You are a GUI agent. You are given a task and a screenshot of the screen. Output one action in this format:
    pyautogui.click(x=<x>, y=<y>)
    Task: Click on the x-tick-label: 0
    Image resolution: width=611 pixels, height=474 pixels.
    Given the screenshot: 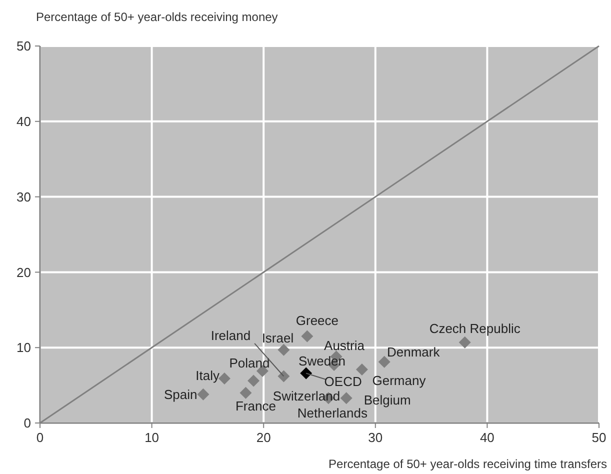 What is the action you would take?
    pyautogui.click(x=40, y=437)
    